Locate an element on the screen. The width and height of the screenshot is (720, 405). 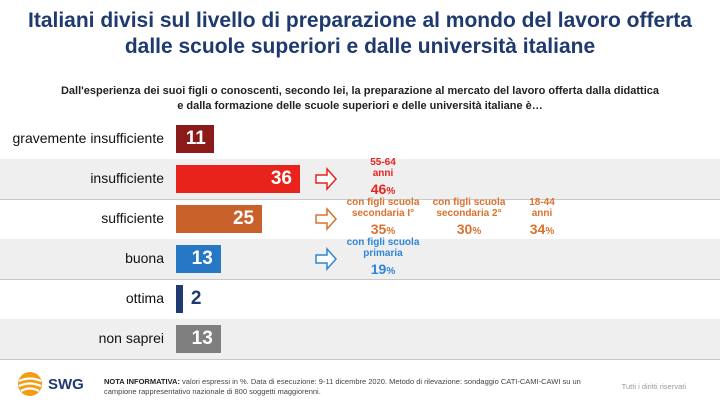
bar: 25 is located at coordinates (219, 219).